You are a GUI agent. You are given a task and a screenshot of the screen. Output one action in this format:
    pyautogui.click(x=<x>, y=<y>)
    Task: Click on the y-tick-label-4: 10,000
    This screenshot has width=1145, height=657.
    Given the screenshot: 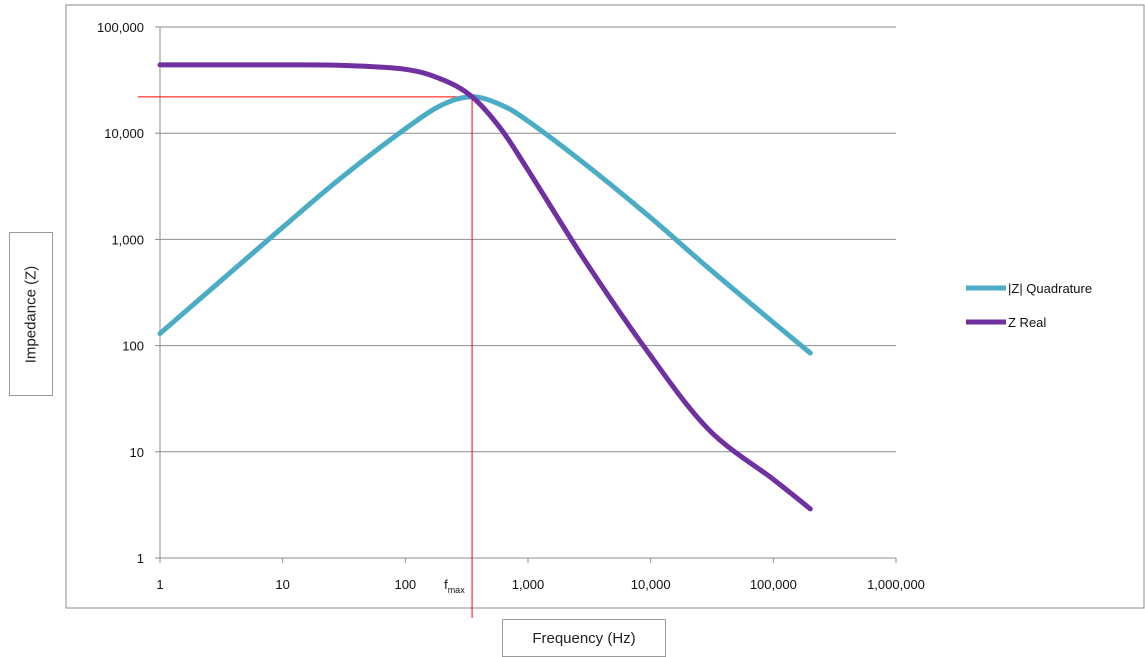 What is the action you would take?
    pyautogui.click(x=124, y=133)
    